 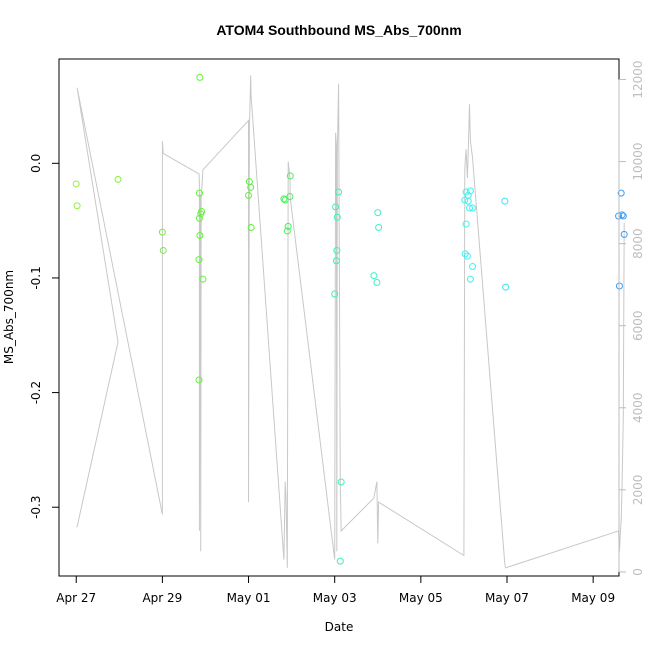 What do you see at coordinates (335, 598) in the screenshot?
I see `x-tick-label: May 03` at bounding box center [335, 598].